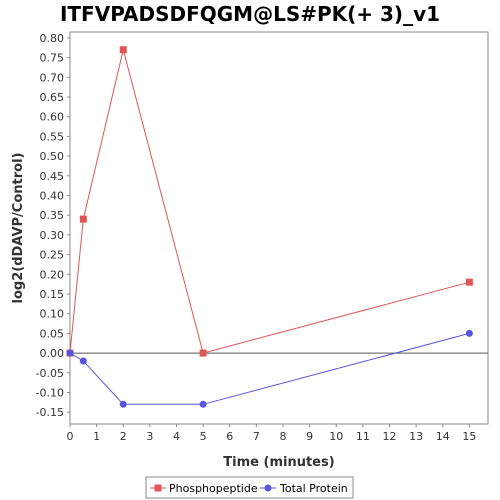 The width and height of the screenshot is (500, 500). What do you see at coordinates (469, 436) in the screenshot?
I see `x-tick-label: 15` at bounding box center [469, 436].